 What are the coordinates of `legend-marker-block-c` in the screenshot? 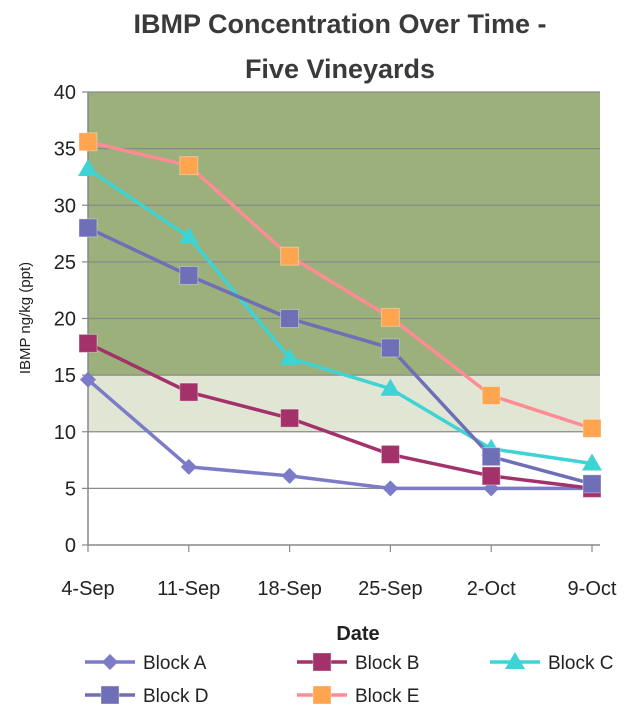 It's located at (515, 660).